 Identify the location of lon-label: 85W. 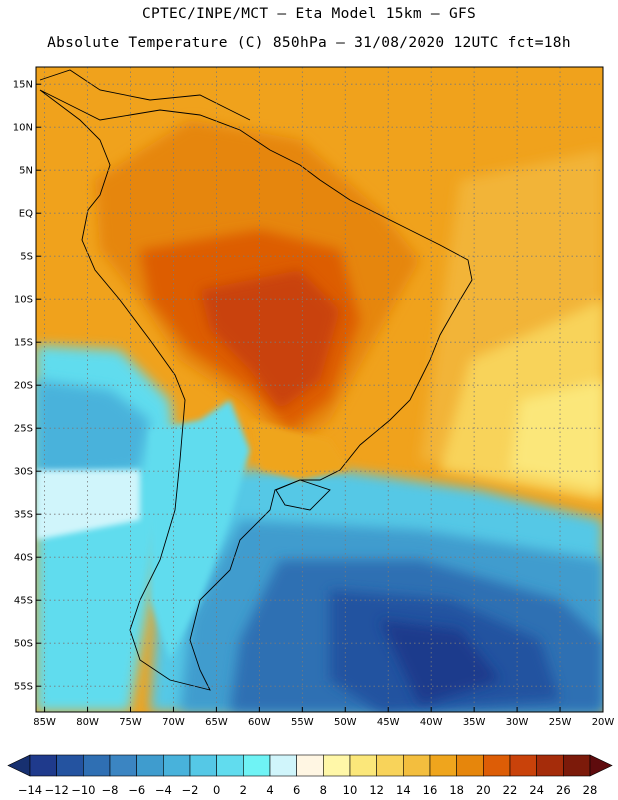
(44, 722).